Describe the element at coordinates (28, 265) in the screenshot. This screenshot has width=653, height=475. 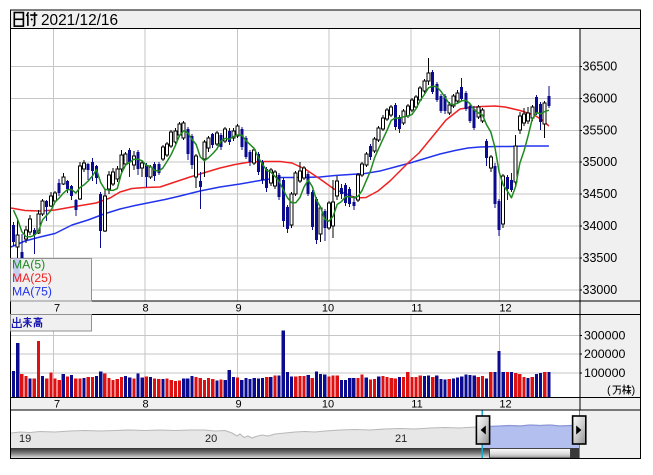
I see `svg-text: MA(5)` at that location.